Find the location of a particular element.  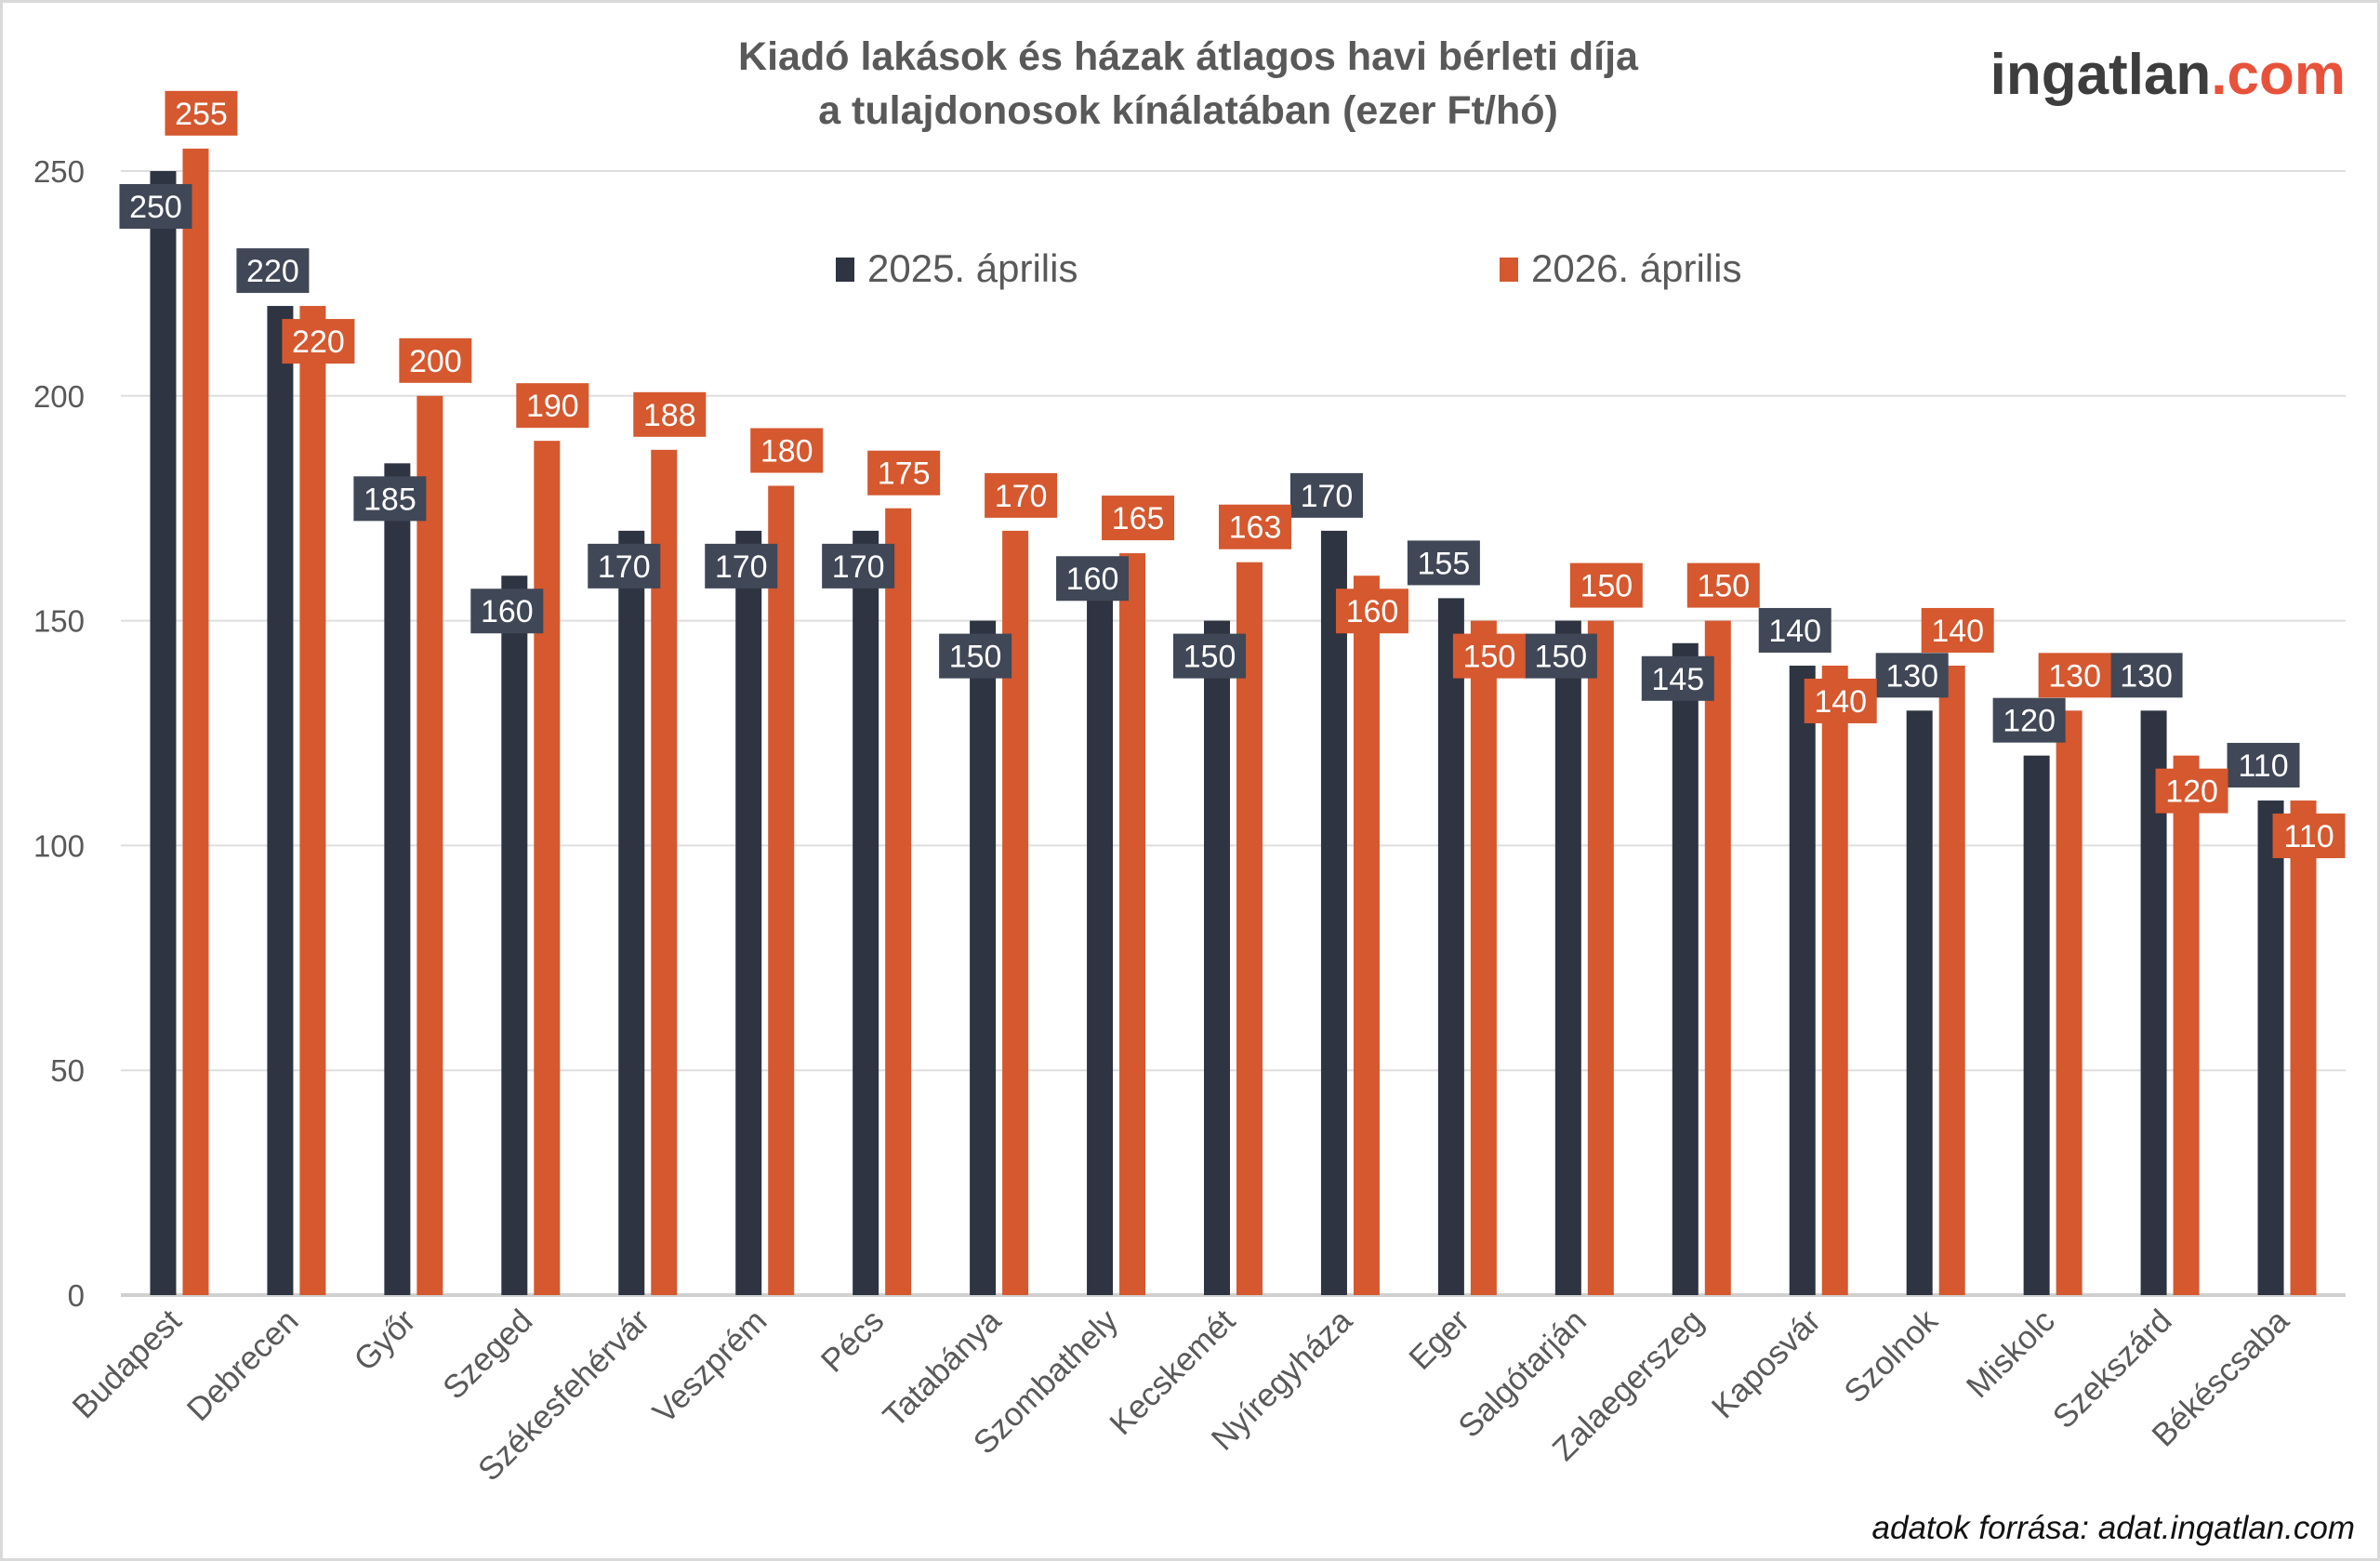

data-label-2026: 190 is located at coordinates (552, 406).